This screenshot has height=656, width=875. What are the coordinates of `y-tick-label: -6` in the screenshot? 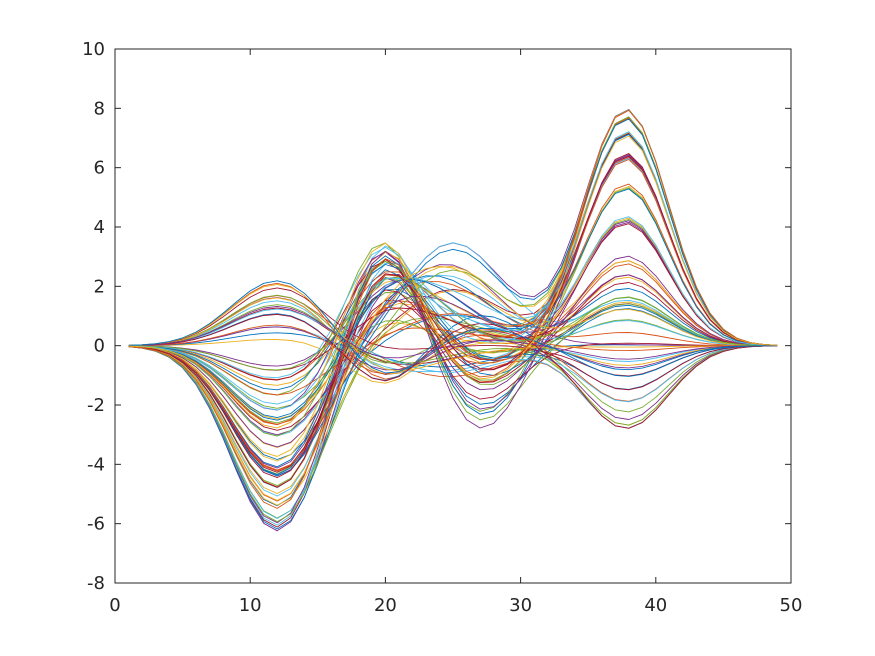 It's located at (96, 524).